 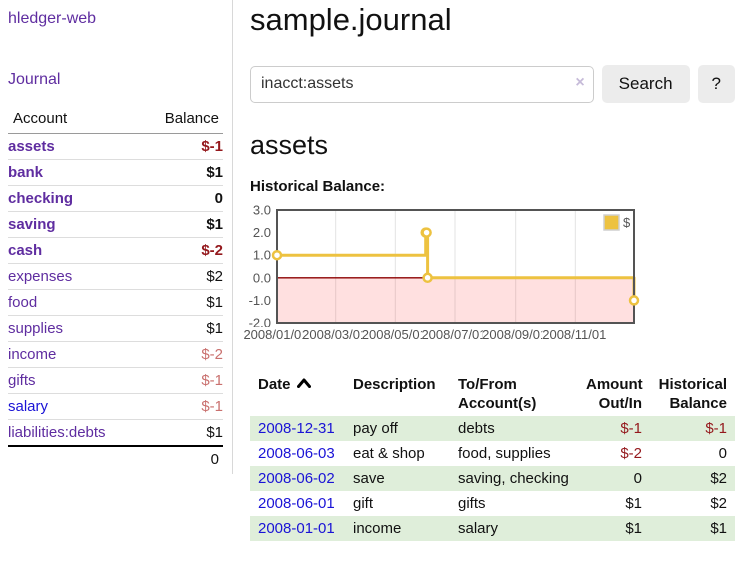 I want to click on transaction-row: 2008-01-01 income salary $1 $1, so click(x=492, y=528).